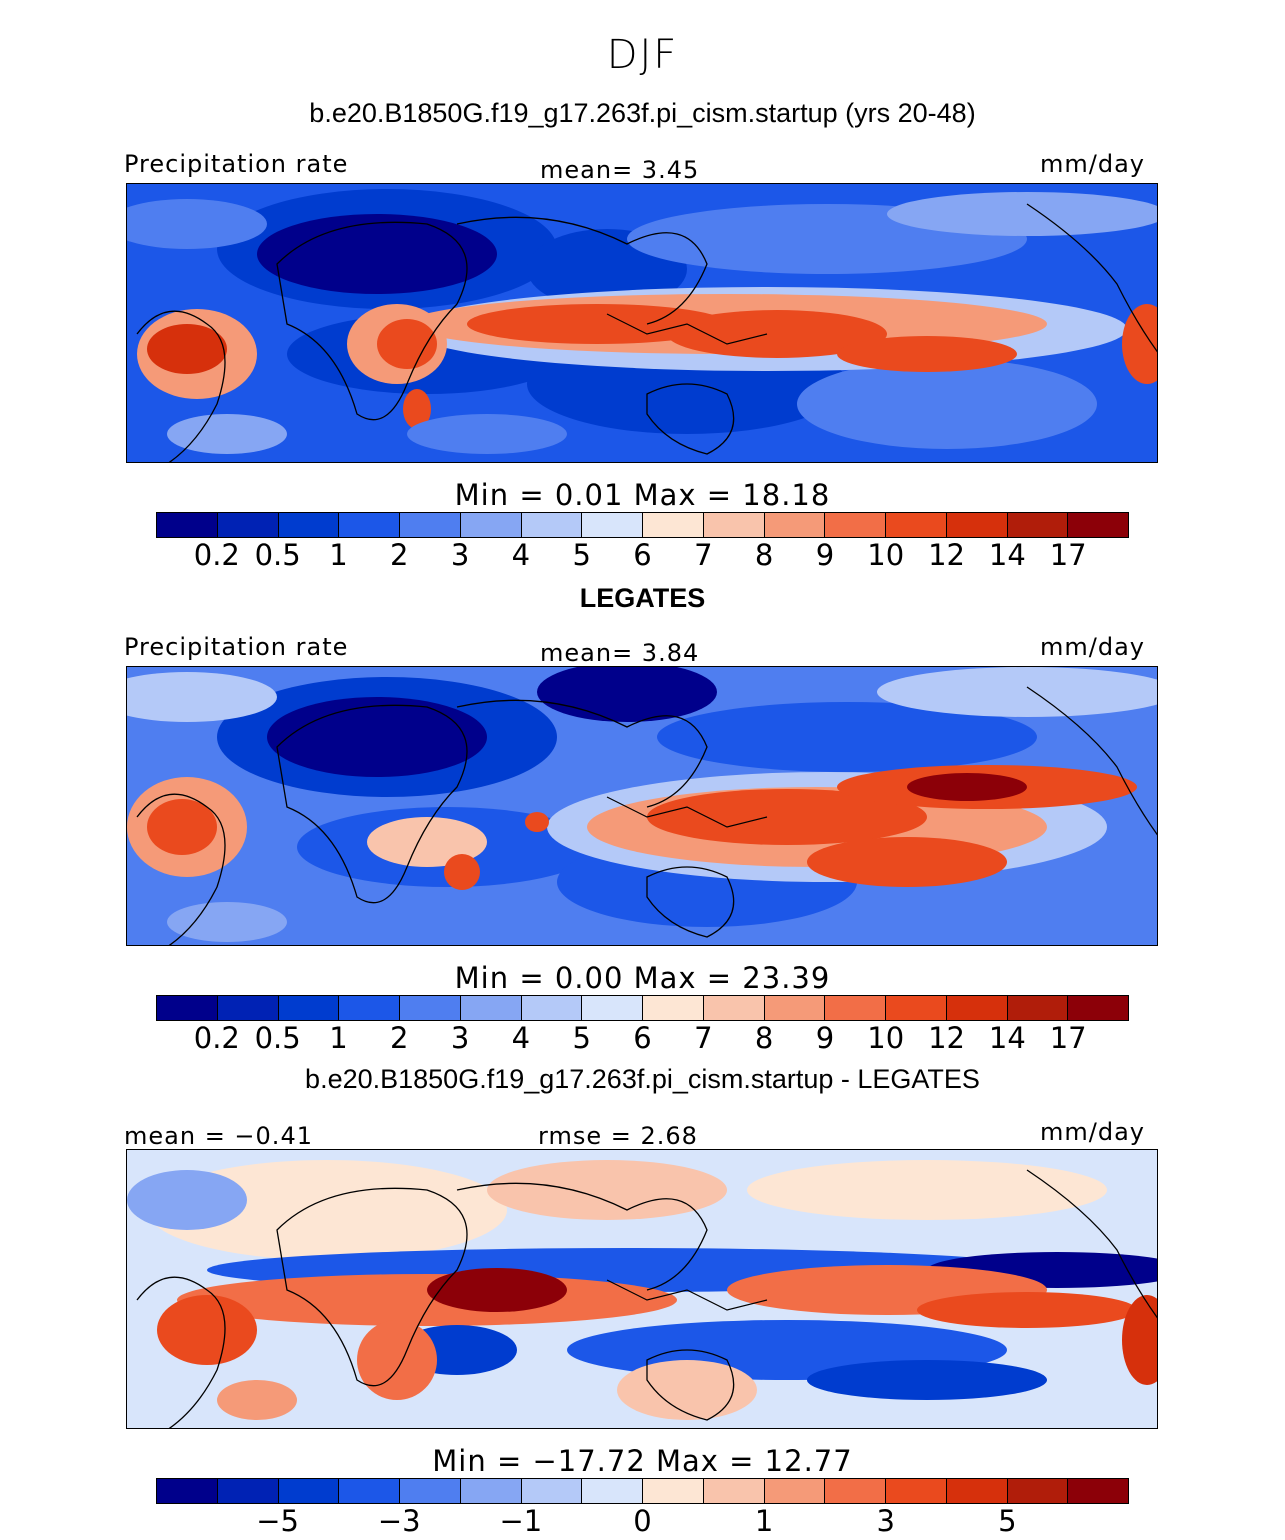 Image resolution: width=1285 pixels, height=1540 pixels. I want to click on panel2-map, so click(642, 806).